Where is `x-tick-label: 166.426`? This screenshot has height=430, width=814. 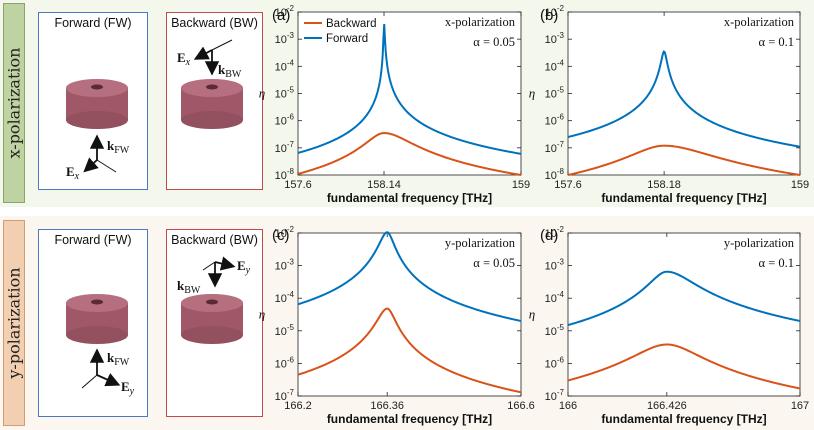
x-tick-label: 166.426 is located at coordinates (667, 406).